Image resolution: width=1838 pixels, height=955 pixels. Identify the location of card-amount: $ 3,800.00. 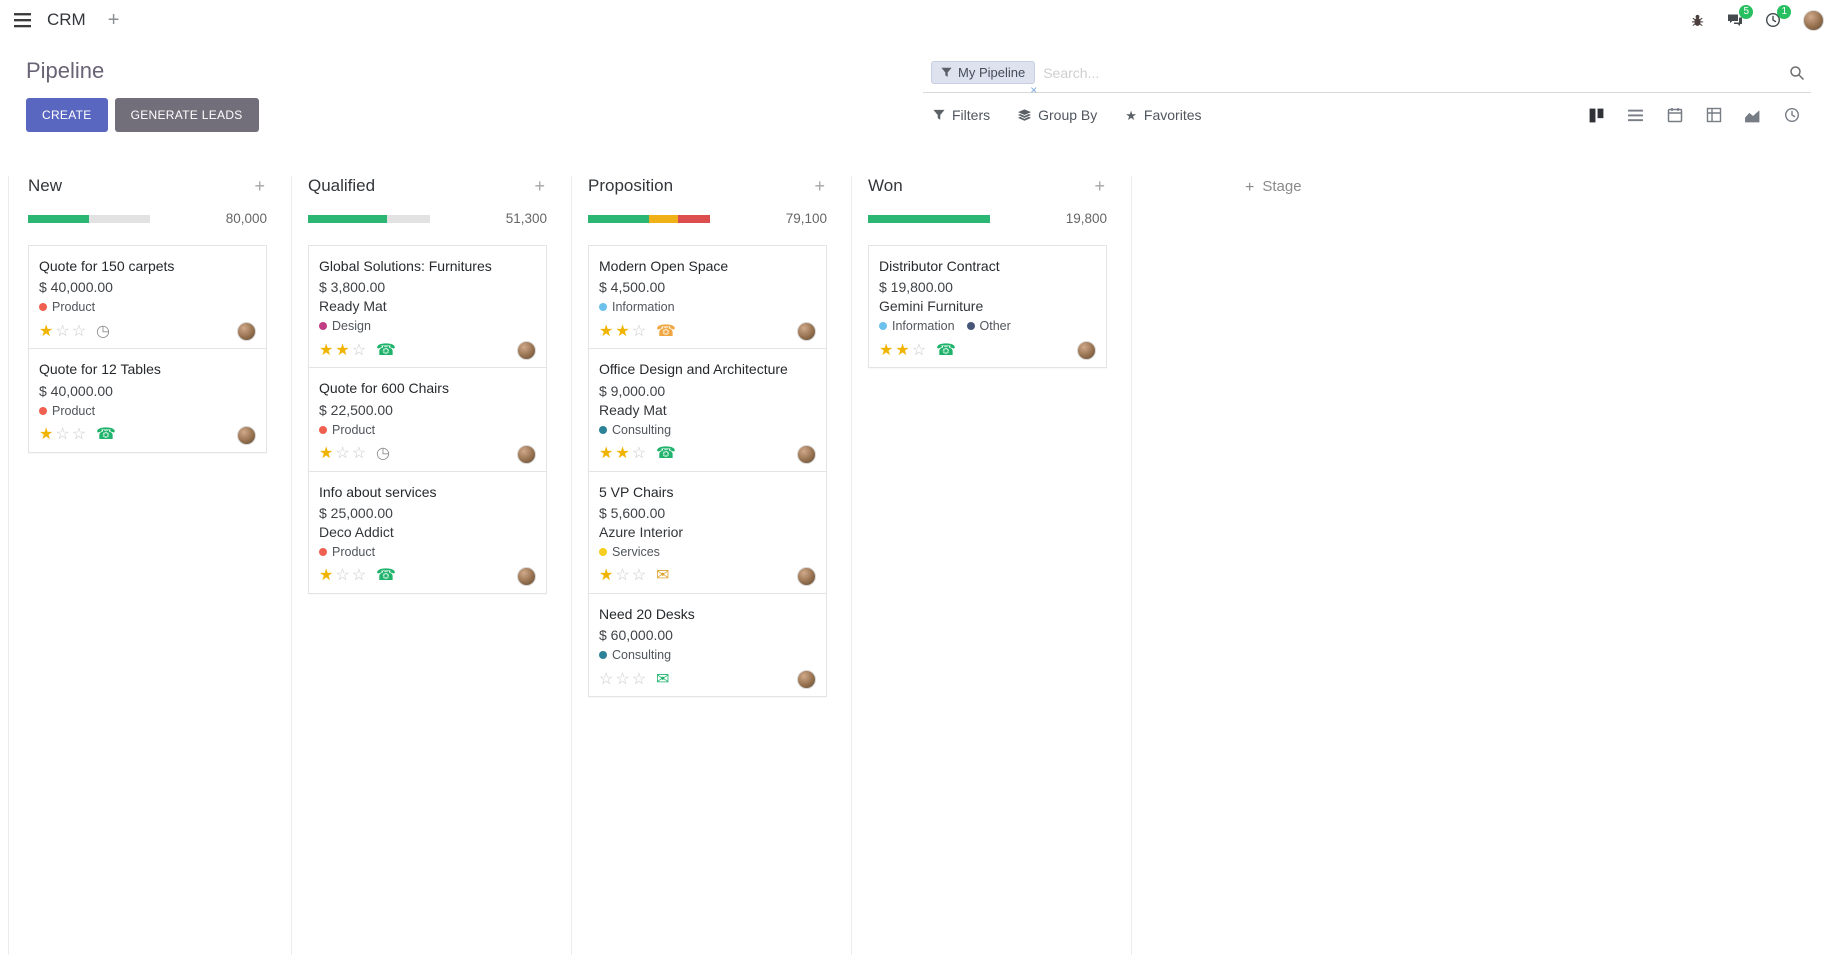
(352, 287).